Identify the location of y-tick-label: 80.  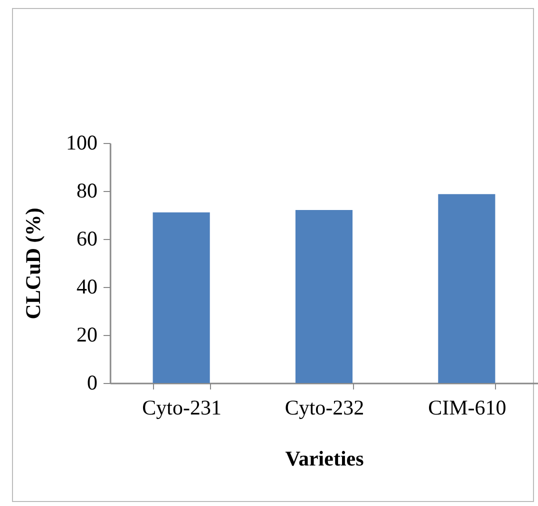
(87, 190).